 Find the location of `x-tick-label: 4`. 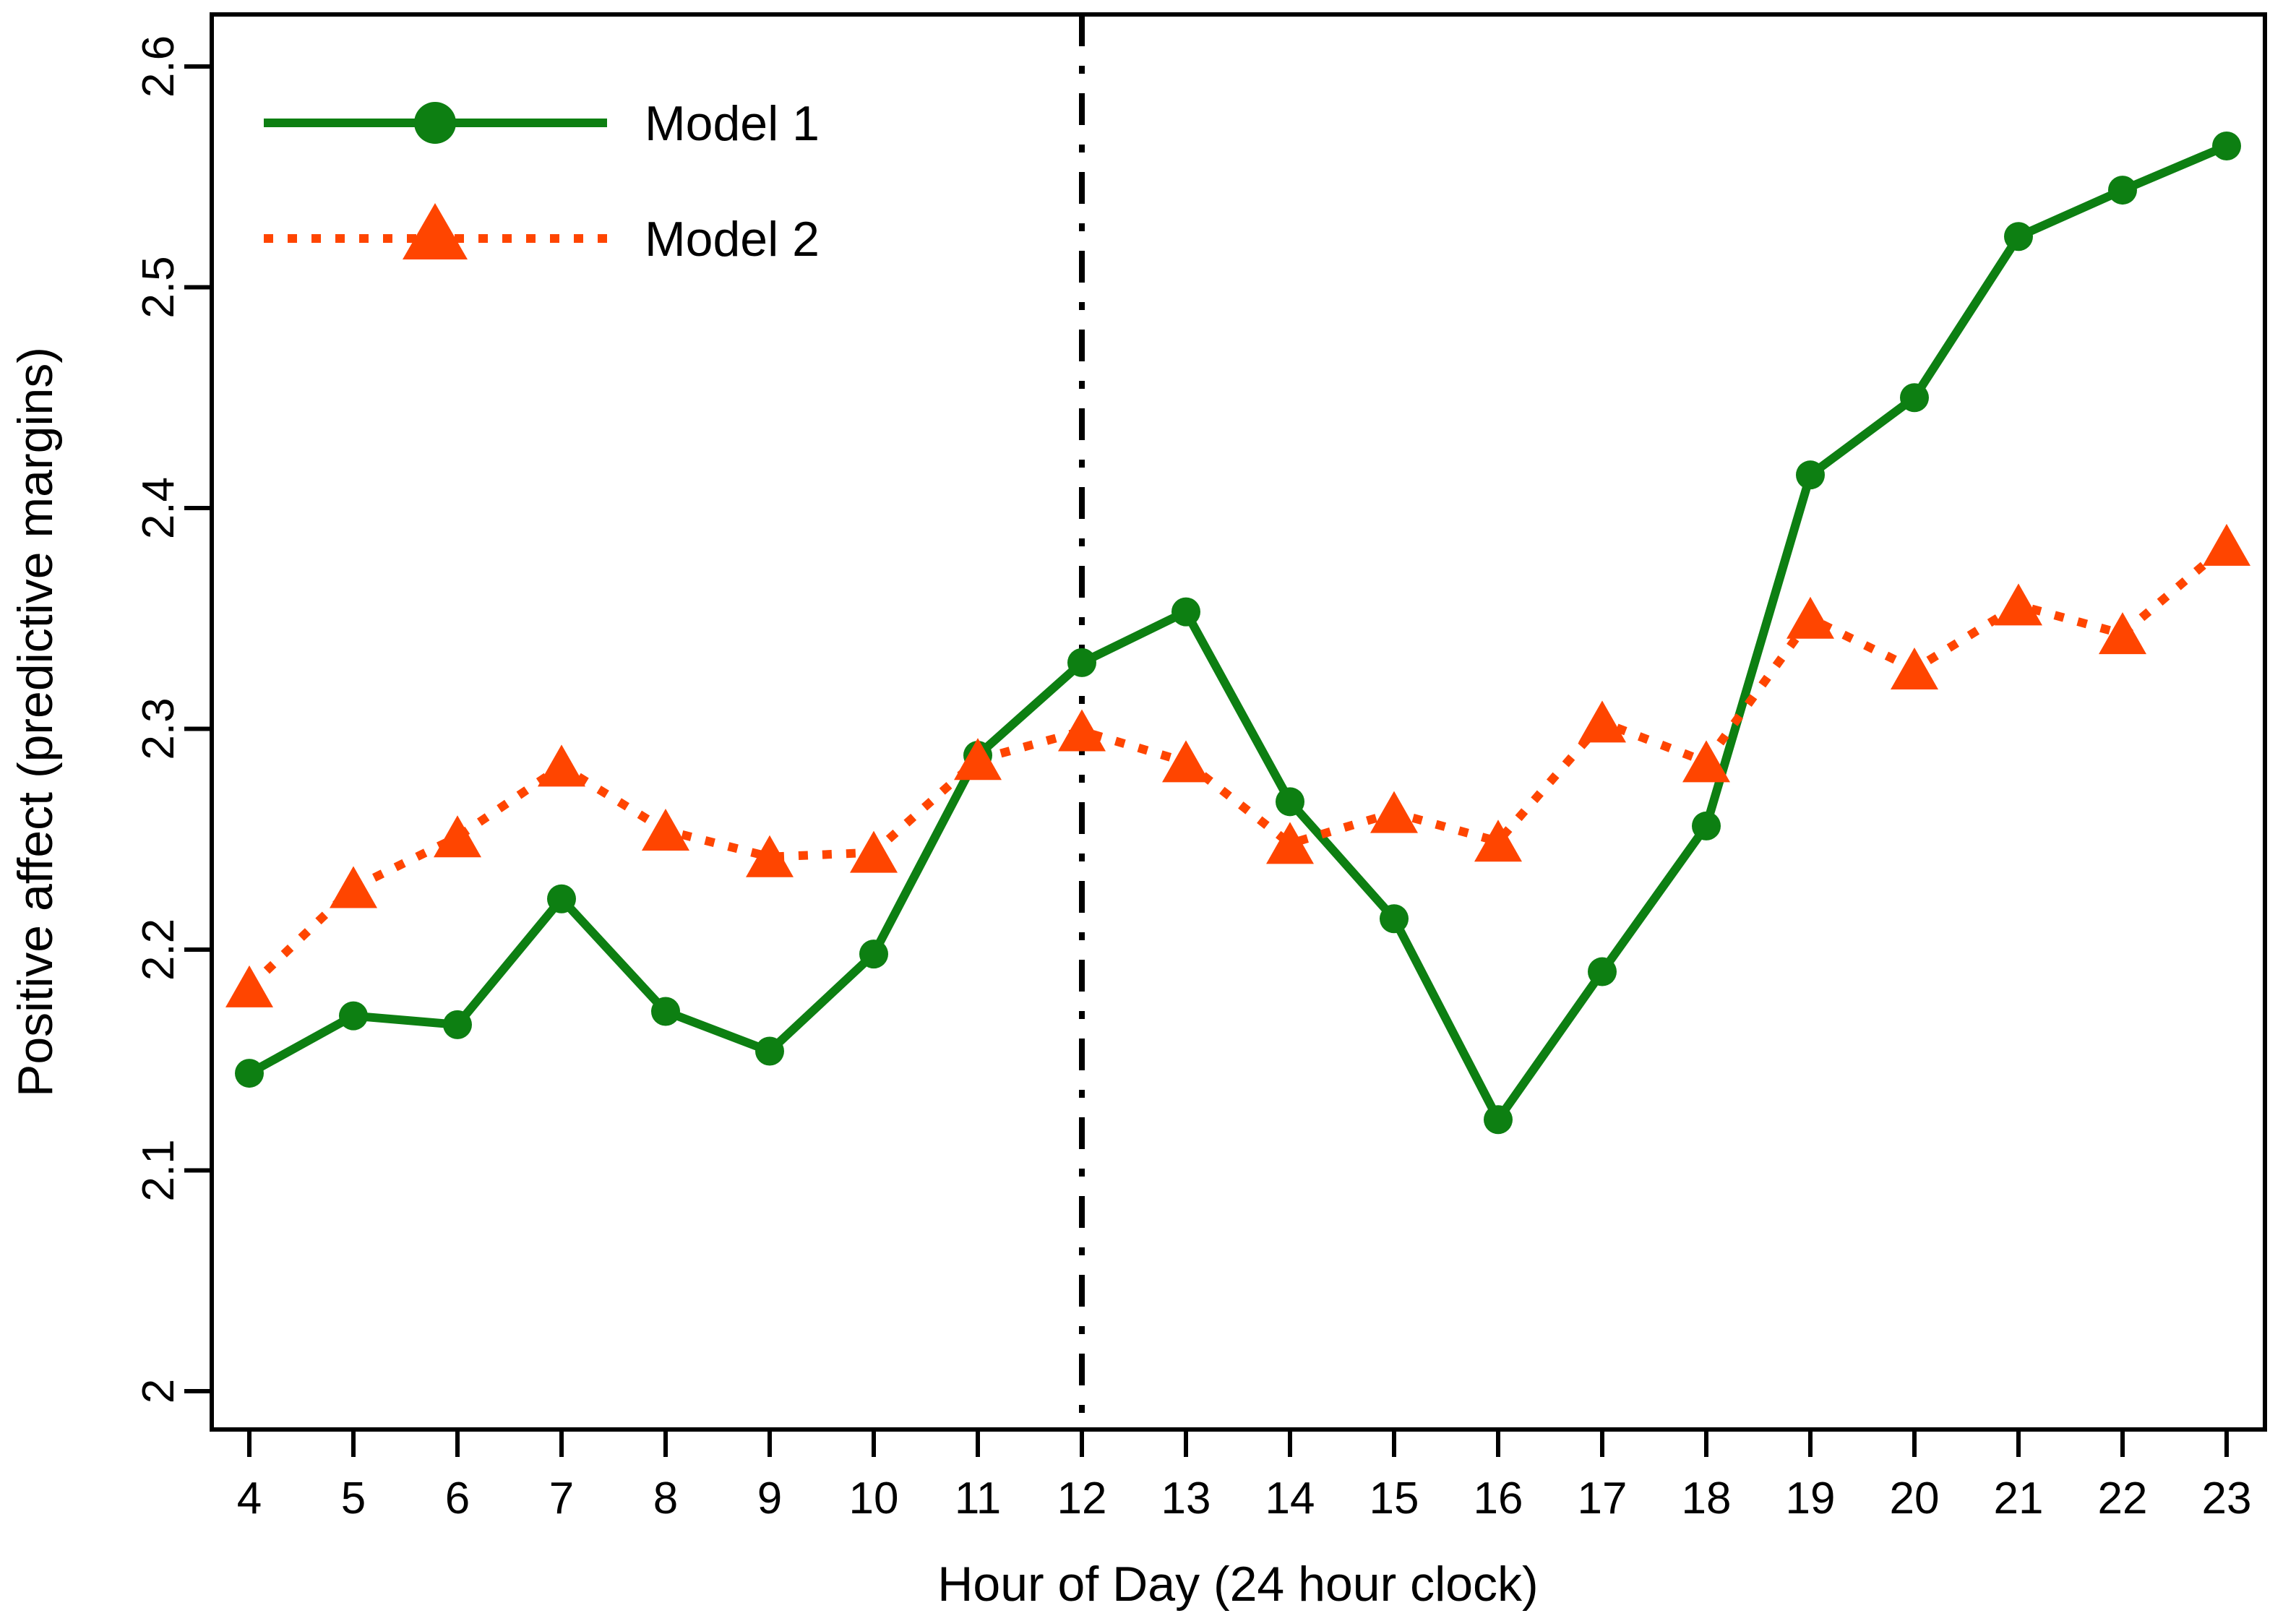

x-tick-label: 4 is located at coordinates (249, 1498).